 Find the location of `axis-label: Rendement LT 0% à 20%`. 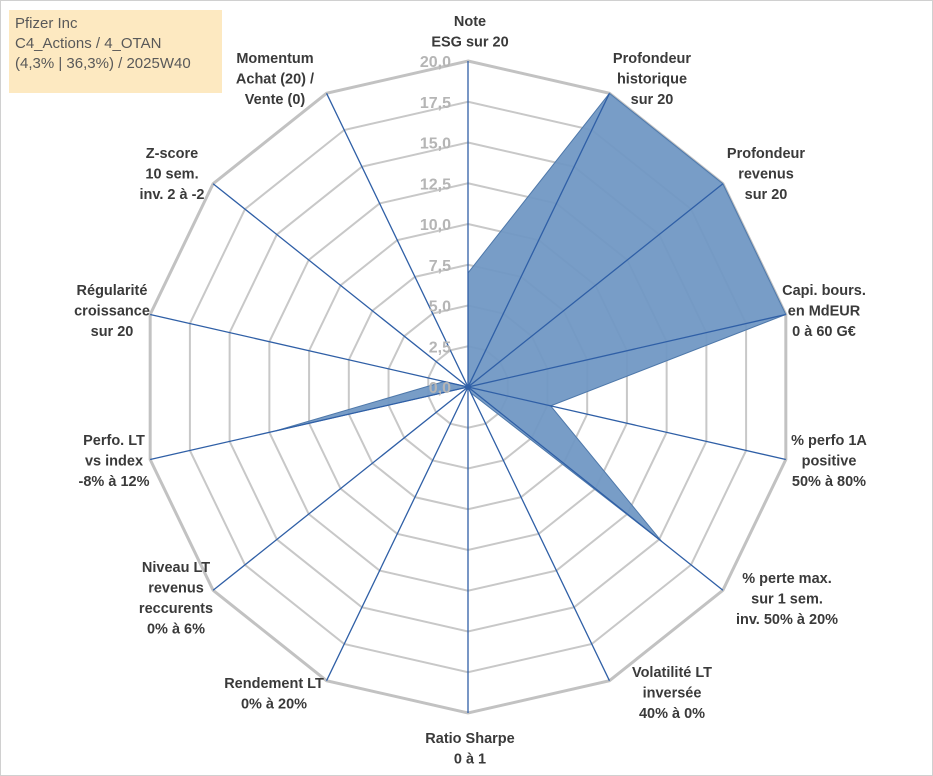

axis-label: Rendement LT 0% à 20% is located at coordinates (274, 694).